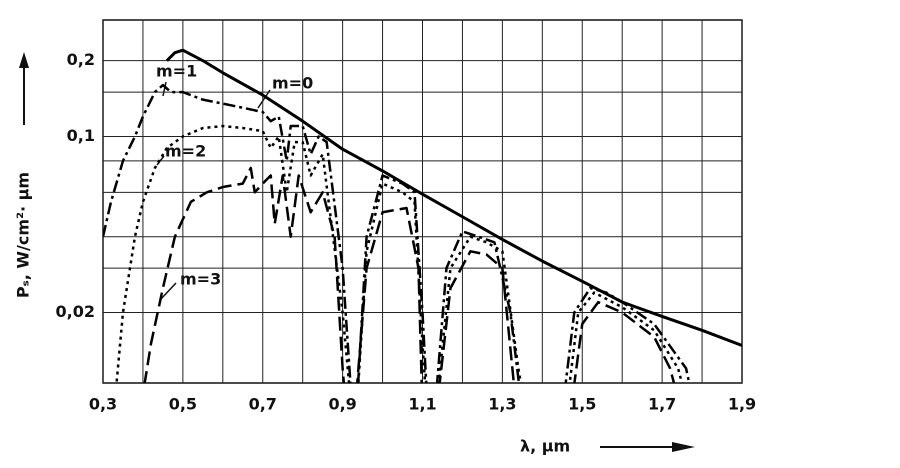 This screenshot has height=468, width=900. I want to click on series-annotation: m=3, so click(200, 279).